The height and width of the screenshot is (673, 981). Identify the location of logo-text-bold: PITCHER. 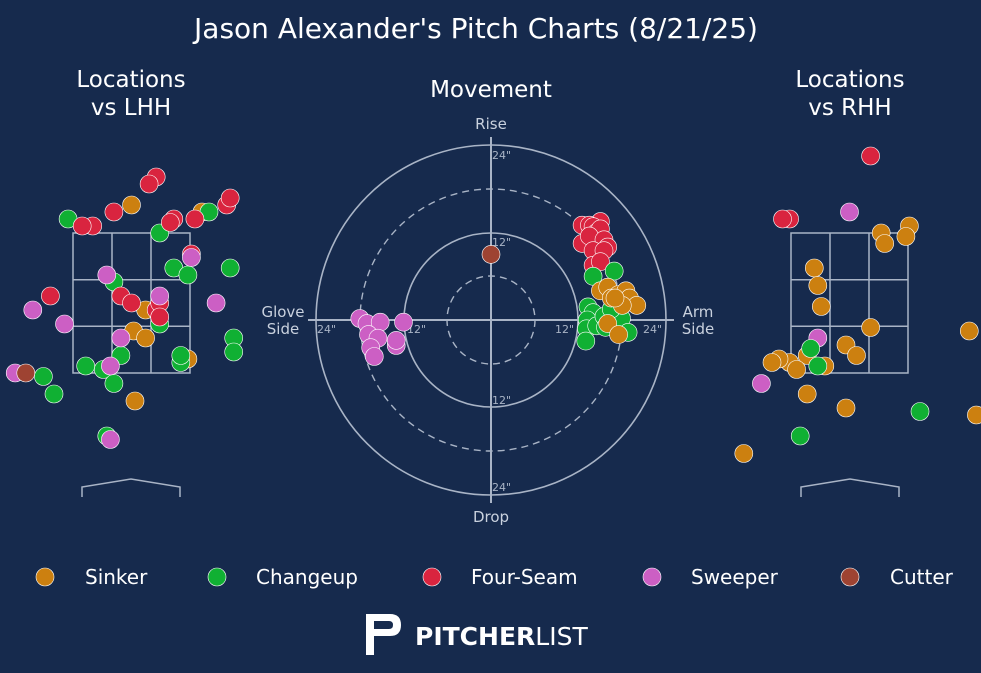
(475, 636).